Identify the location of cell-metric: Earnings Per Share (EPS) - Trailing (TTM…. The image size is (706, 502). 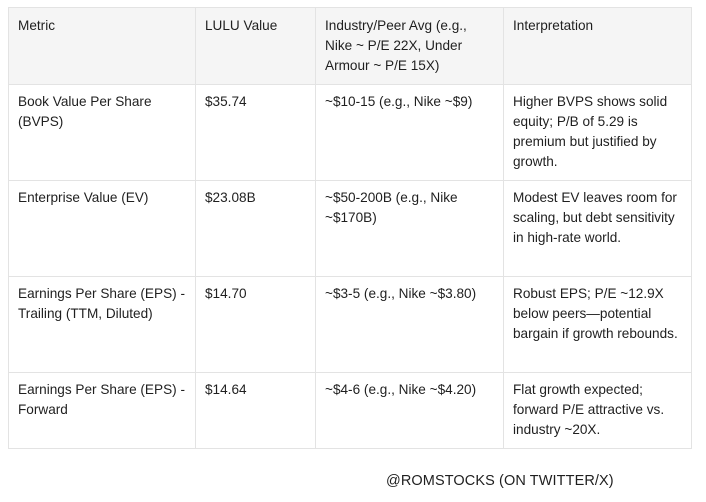
(102, 324).